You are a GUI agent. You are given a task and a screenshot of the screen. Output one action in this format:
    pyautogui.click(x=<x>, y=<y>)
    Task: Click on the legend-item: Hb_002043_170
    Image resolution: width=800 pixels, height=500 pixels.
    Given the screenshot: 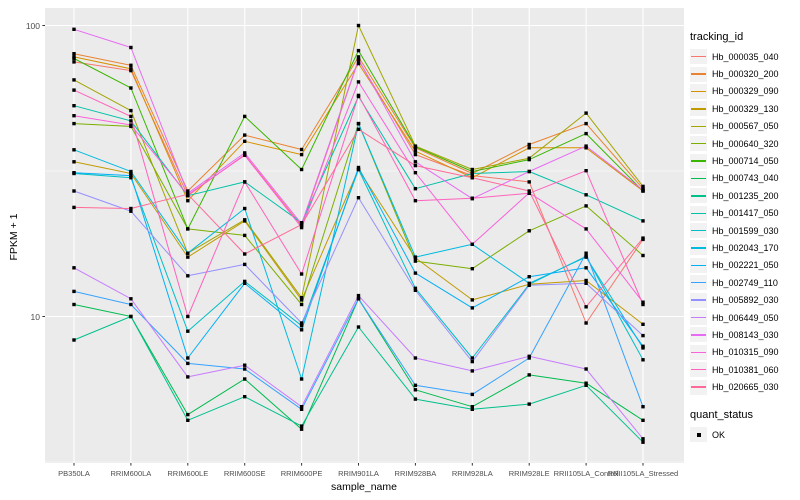 What is the action you would take?
    pyautogui.click(x=744, y=247)
    